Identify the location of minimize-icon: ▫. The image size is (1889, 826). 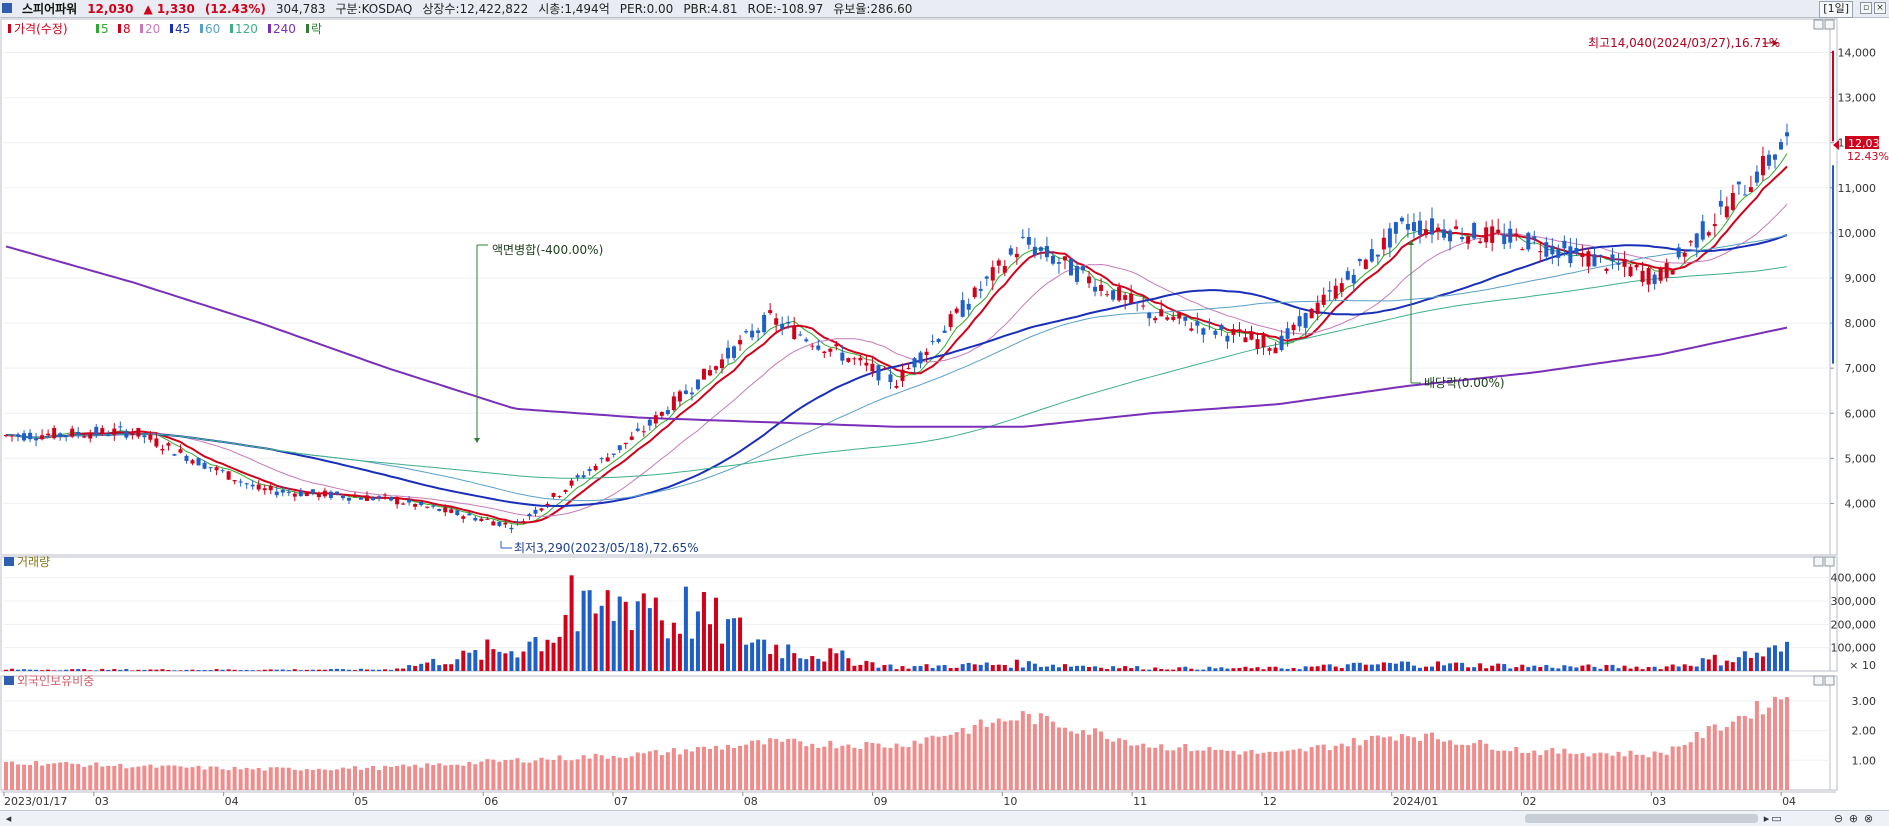
(1866, 8).